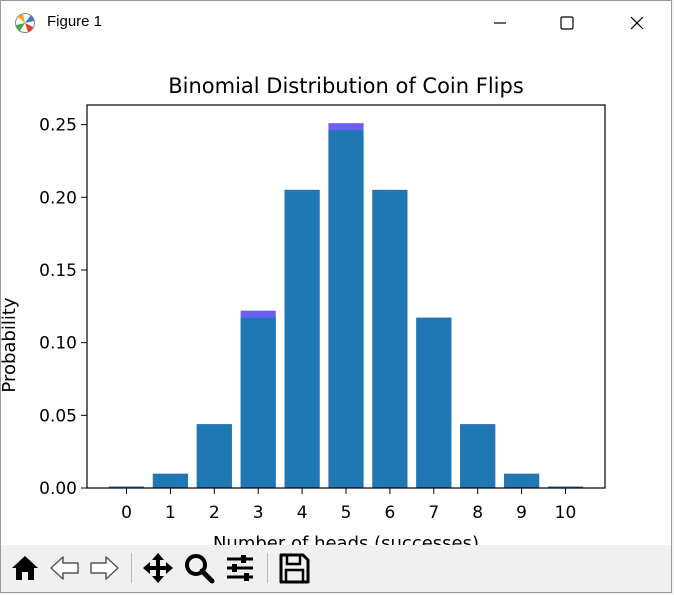 Image resolution: width=674 pixels, height=595 pixels. Describe the element at coordinates (336, 23) in the screenshot. I see `title-bar: Figure 1` at that location.